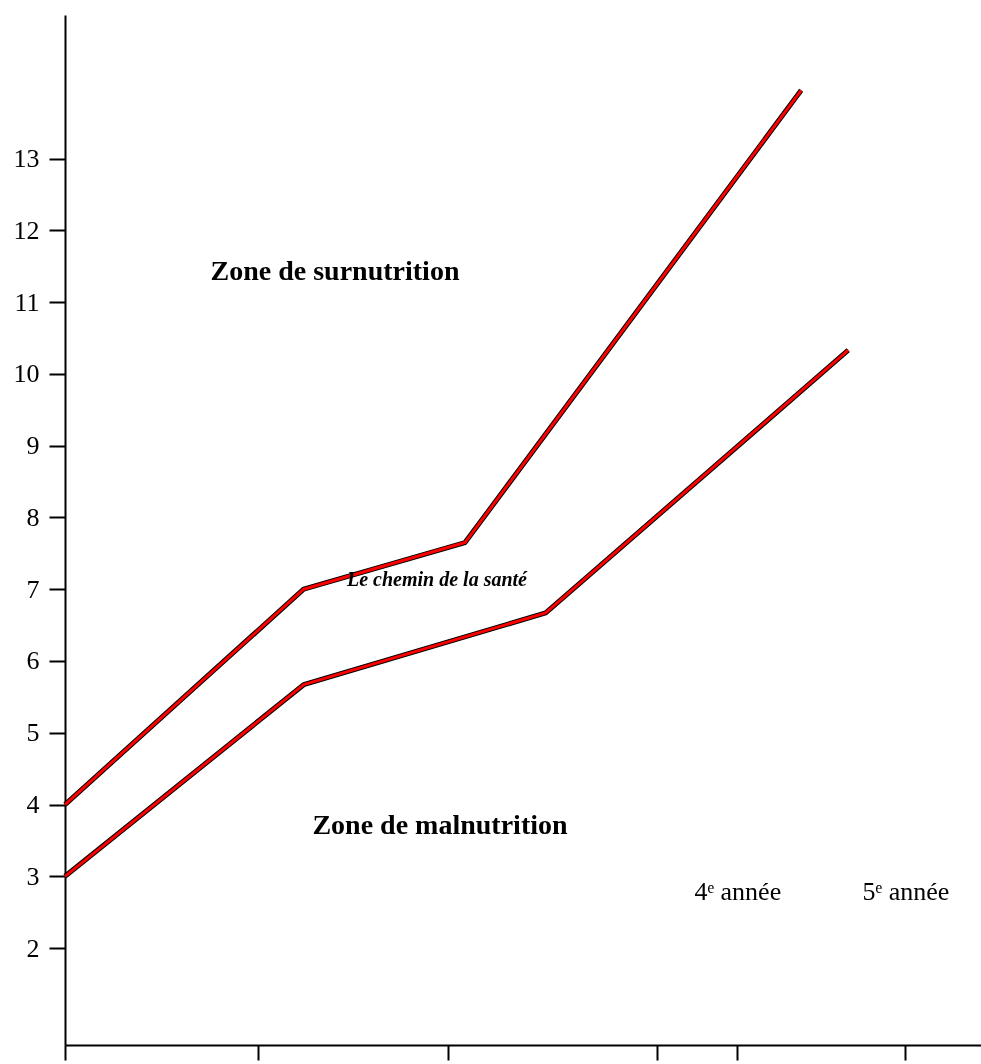  Describe the element at coordinates (26, 374) in the screenshot. I see `y-tick-label: 10` at that location.